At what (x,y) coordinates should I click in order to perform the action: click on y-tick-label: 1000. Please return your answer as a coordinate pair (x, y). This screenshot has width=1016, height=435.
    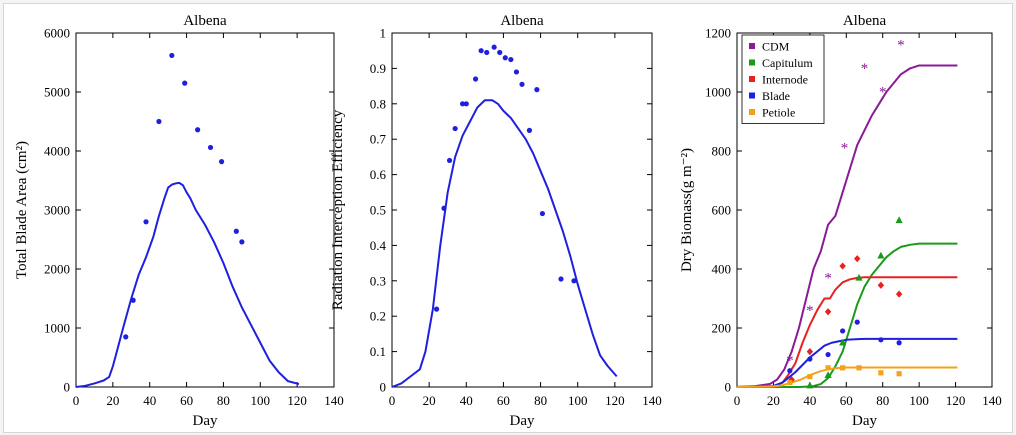
    Looking at the image, I should click on (57, 328).